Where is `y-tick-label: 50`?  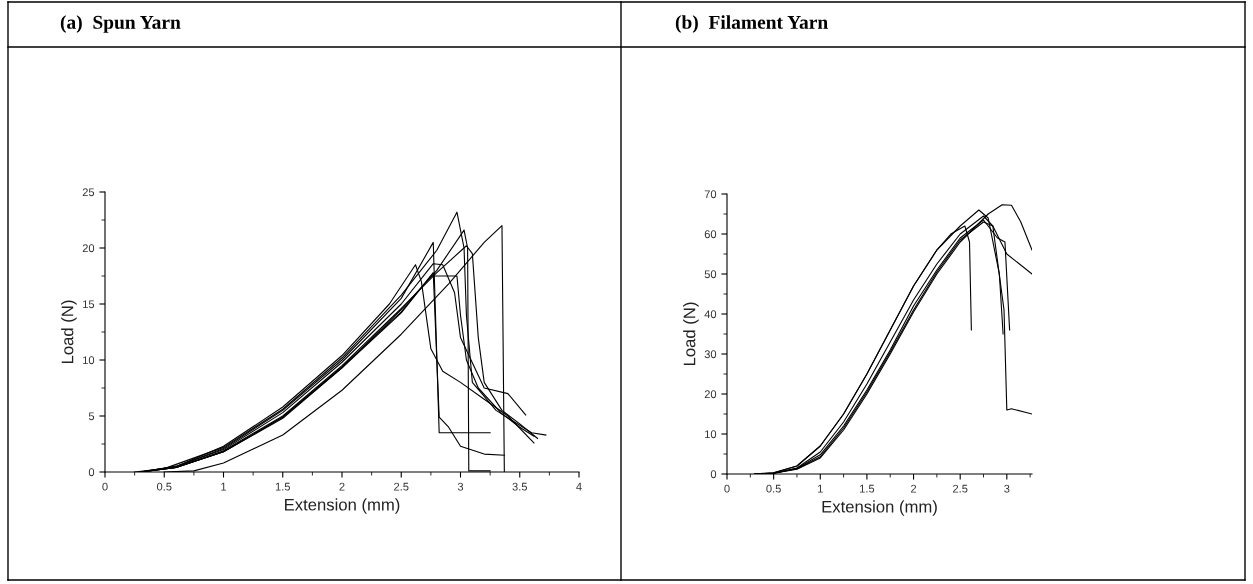
y-tick-label: 50 is located at coordinates (710, 274).